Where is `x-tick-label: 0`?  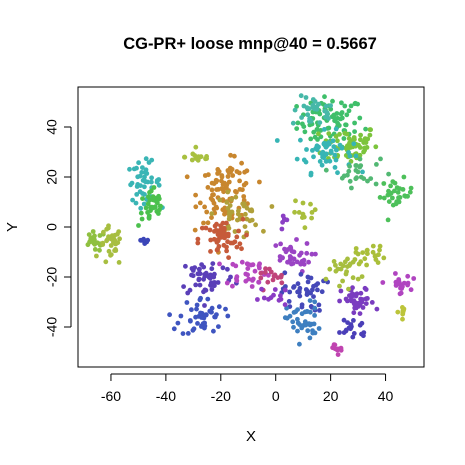 x-tick-label: 0 is located at coordinates (276, 396).